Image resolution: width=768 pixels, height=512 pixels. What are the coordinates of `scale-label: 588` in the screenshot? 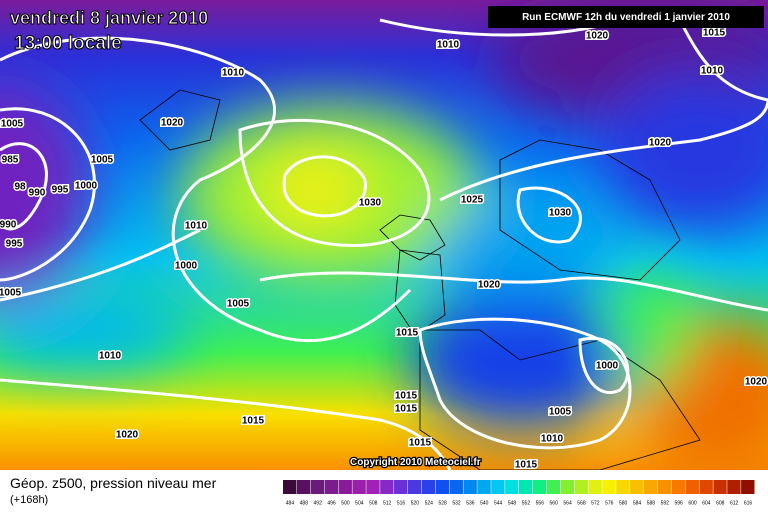 It's located at (651, 503).